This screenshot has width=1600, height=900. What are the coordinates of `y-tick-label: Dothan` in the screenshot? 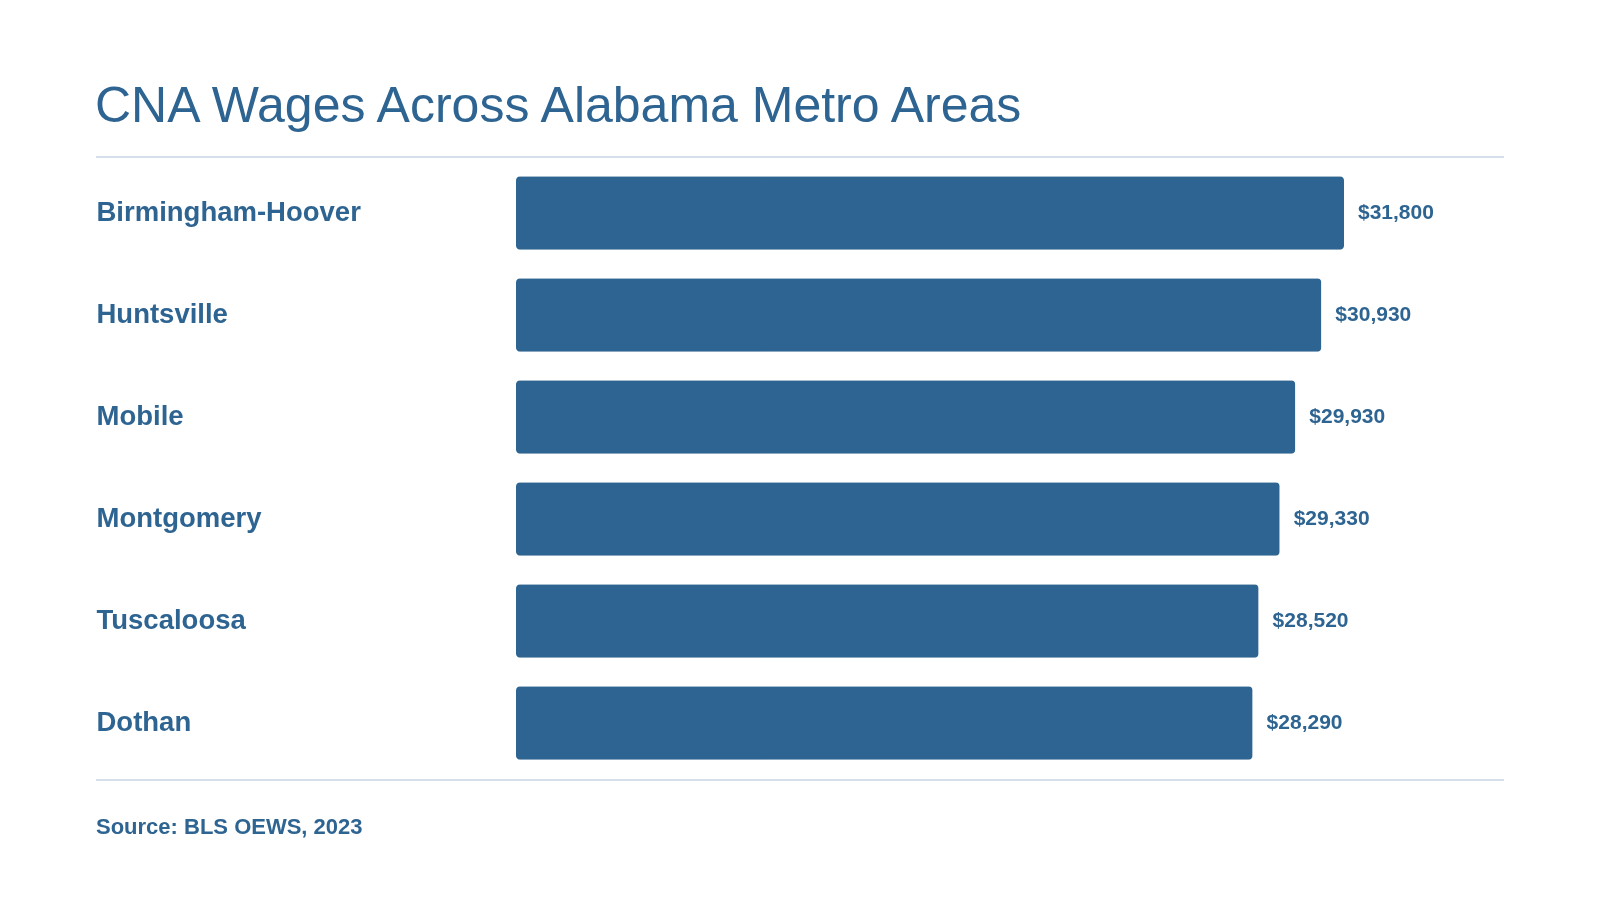 It's located at (144, 721).